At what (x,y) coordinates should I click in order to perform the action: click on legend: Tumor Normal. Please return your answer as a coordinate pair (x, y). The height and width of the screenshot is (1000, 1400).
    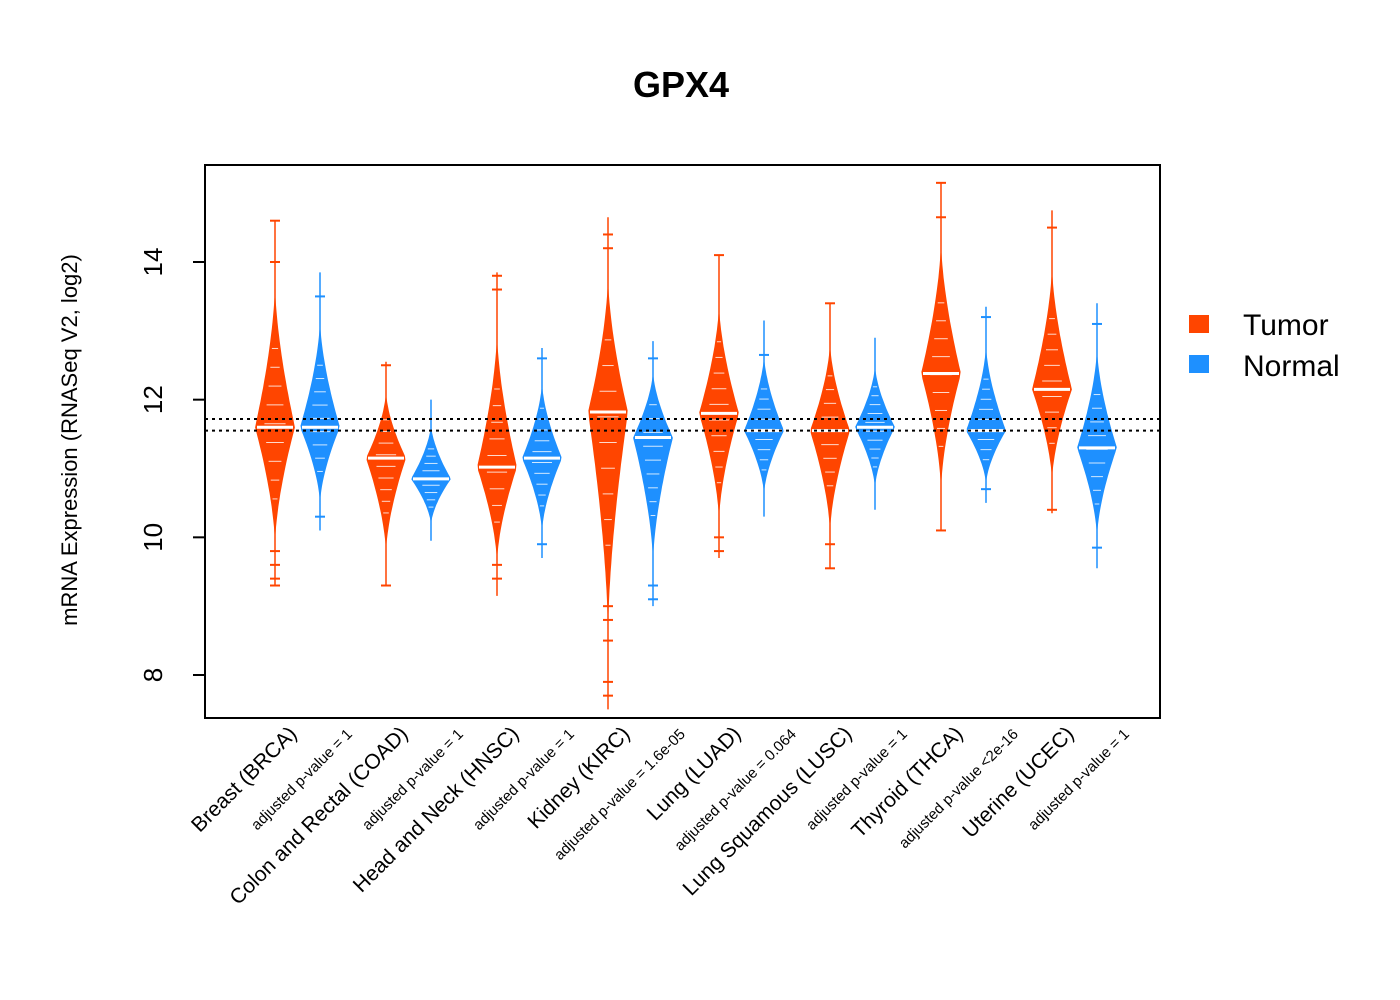
    Looking at the image, I should click on (1264, 346).